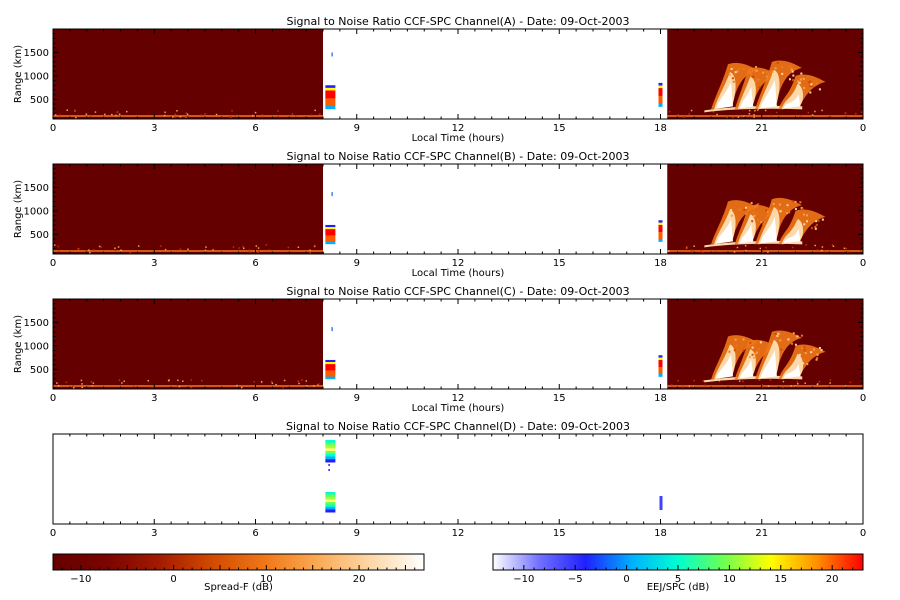 The width and height of the screenshot is (900, 600). Describe the element at coordinates (660, 128) in the screenshot. I see `x-tick-label: 18` at that location.